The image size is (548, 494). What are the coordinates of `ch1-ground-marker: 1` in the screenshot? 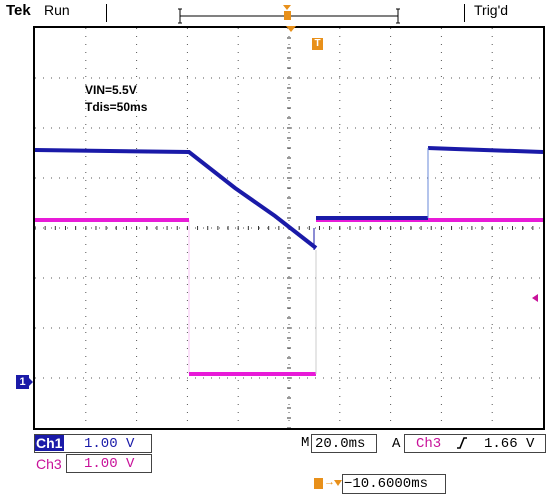 It's located at (22, 382).